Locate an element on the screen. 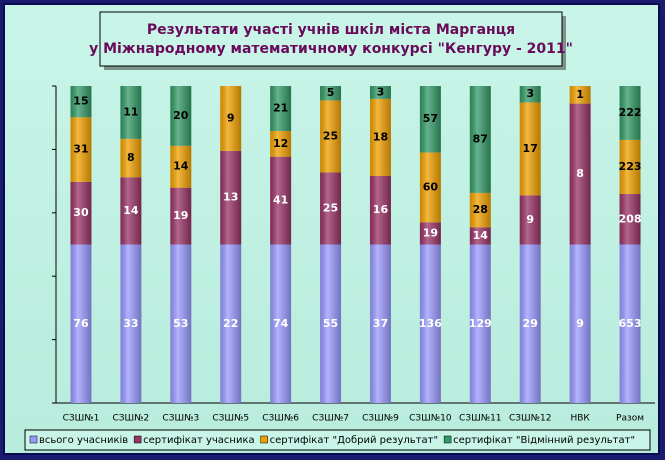 The width and height of the screenshot is (665, 460). data-label: 222 is located at coordinates (630, 112).